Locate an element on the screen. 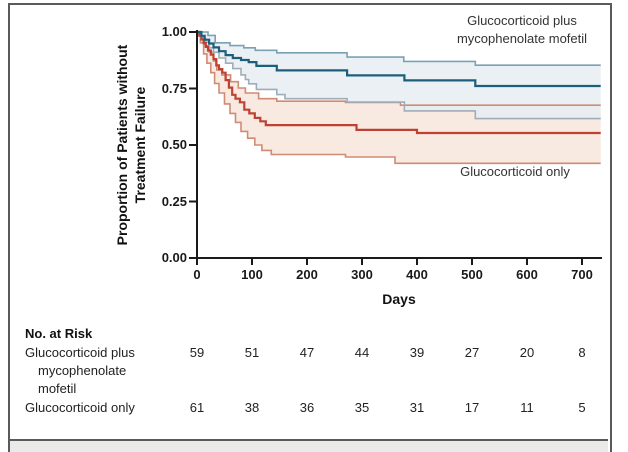 The image size is (628, 452). at-risk-count: 5 is located at coordinates (582, 407).